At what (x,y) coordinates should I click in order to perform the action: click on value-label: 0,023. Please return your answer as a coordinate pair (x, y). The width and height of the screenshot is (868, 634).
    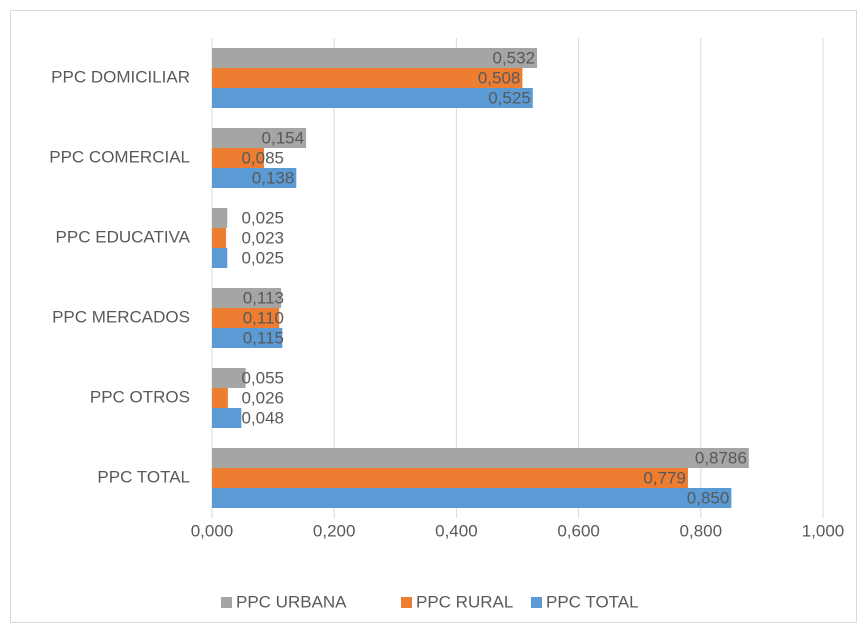
    Looking at the image, I should click on (262, 237).